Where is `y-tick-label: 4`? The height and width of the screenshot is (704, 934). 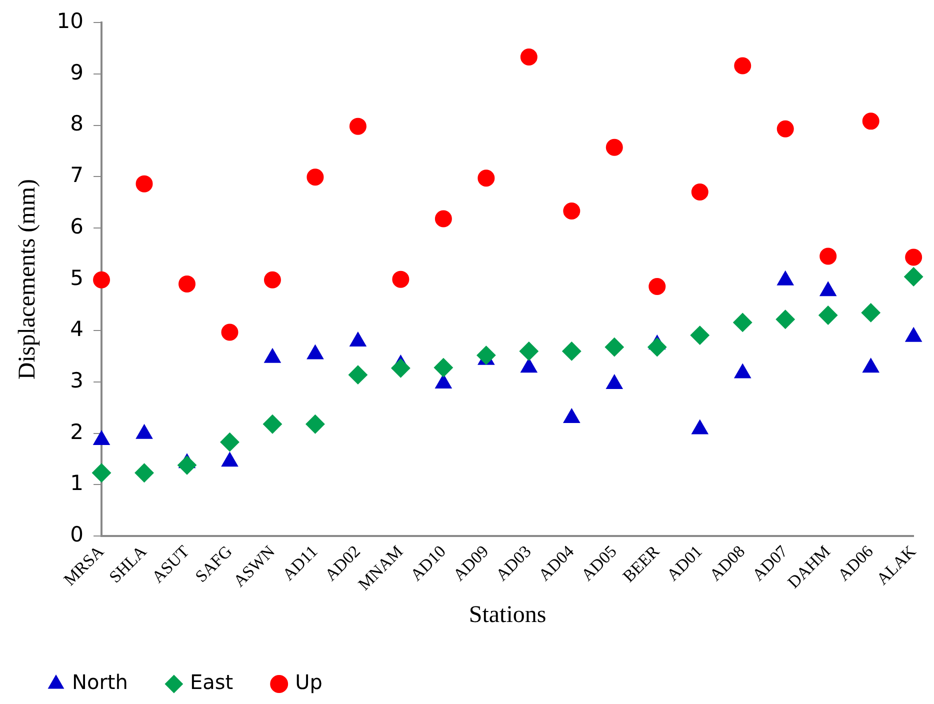 y-tick-label: 4 is located at coordinates (77, 329).